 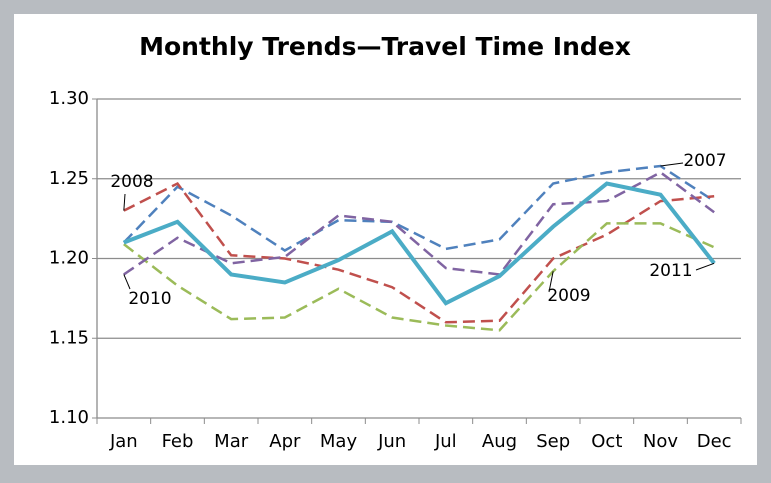 What do you see at coordinates (69, 178) in the screenshot?
I see `y-tick-label: 1.25` at bounding box center [69, 178].